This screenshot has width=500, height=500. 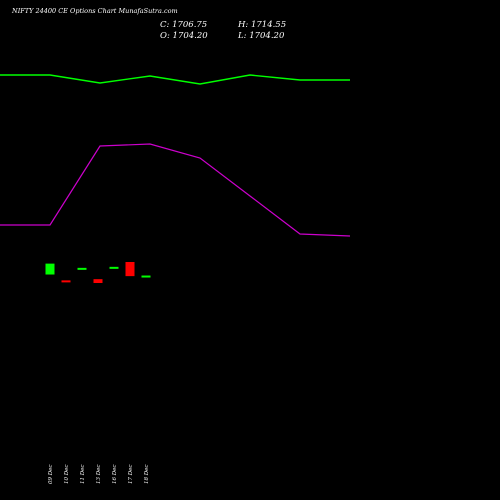 I want to click on close-value: C: 1706.75, so click(x=183, y=25).